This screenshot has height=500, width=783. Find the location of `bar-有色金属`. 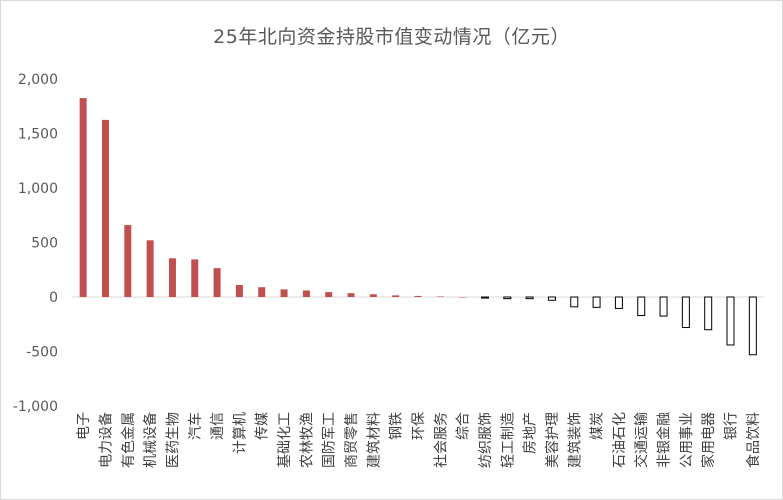

bar-有色金属 is located at coordinates (128, 261).